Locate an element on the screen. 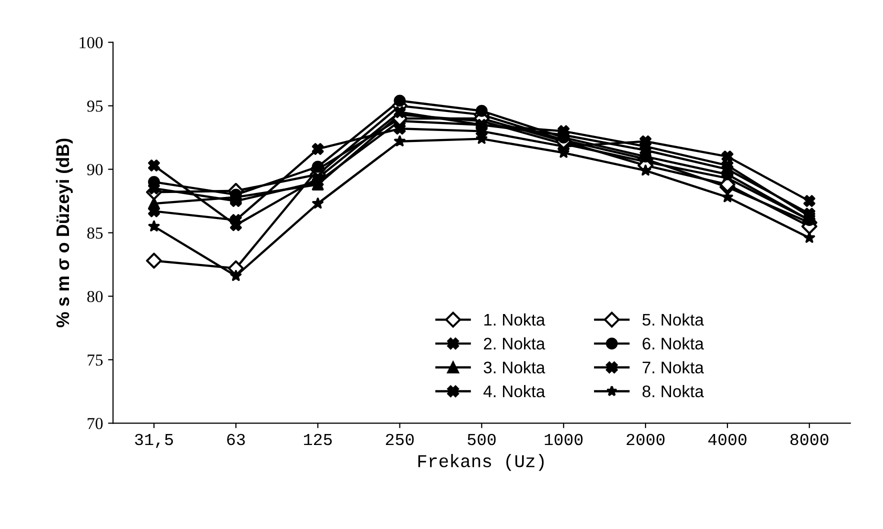  legend-label: 8. Nokta is located at coordinates (673, 391).